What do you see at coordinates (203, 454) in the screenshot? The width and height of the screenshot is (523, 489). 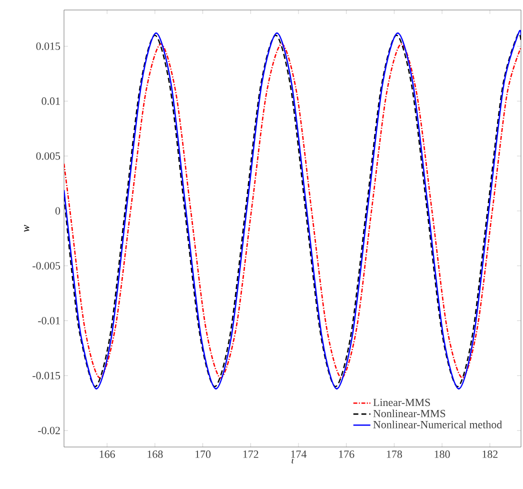 I see `x-tick-label: 170` at bounding box center [203, 454].